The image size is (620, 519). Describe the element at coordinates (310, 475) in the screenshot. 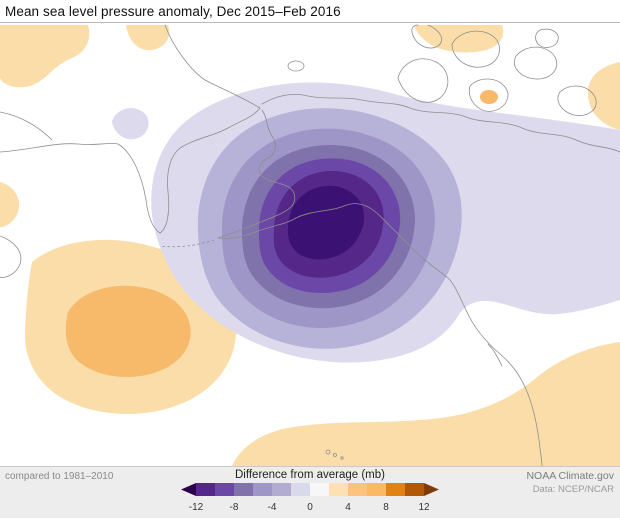

I see `legend-title: Difference from average (mb)` at that location.